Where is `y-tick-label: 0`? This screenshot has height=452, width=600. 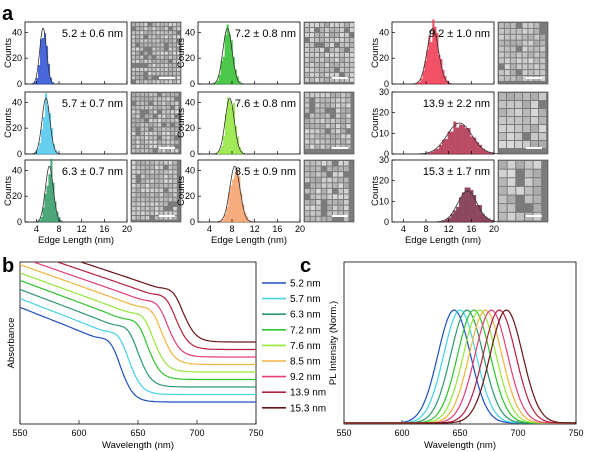
y-tick-label: 0 is located at coordinates (192, 222).